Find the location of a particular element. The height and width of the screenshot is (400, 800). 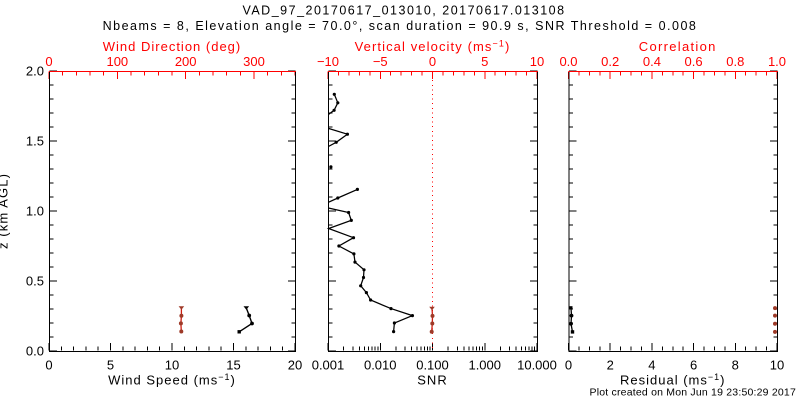

svg-text: 2.0 is located at coordinates (35, 71).